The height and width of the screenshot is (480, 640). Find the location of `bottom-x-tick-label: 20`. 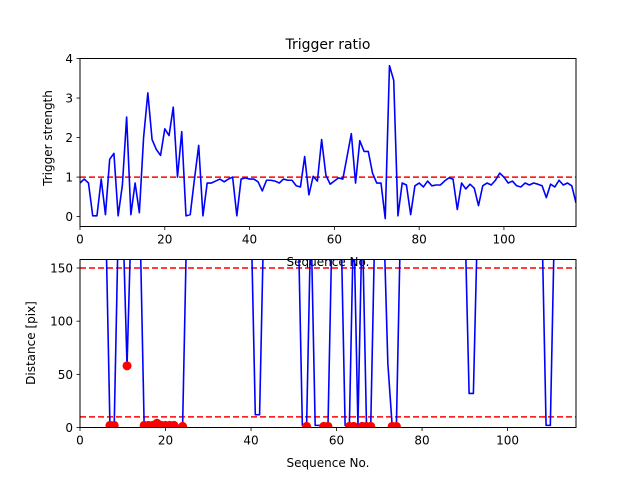

bottom-x-tick-label: 20 is located at coordinates (165, 441).